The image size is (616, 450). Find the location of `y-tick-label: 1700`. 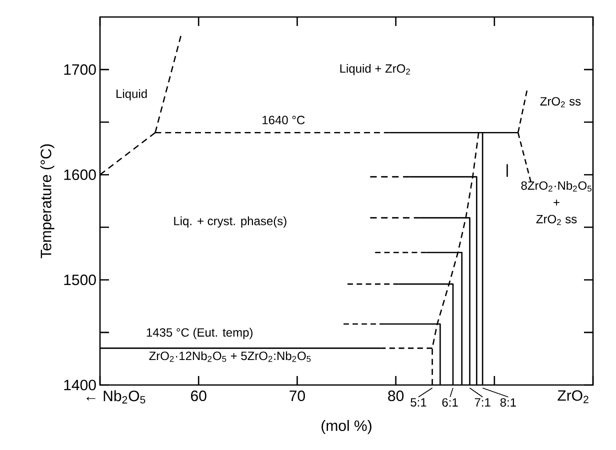

y-tick-label: 1700 is located at coordinates (80, 69).